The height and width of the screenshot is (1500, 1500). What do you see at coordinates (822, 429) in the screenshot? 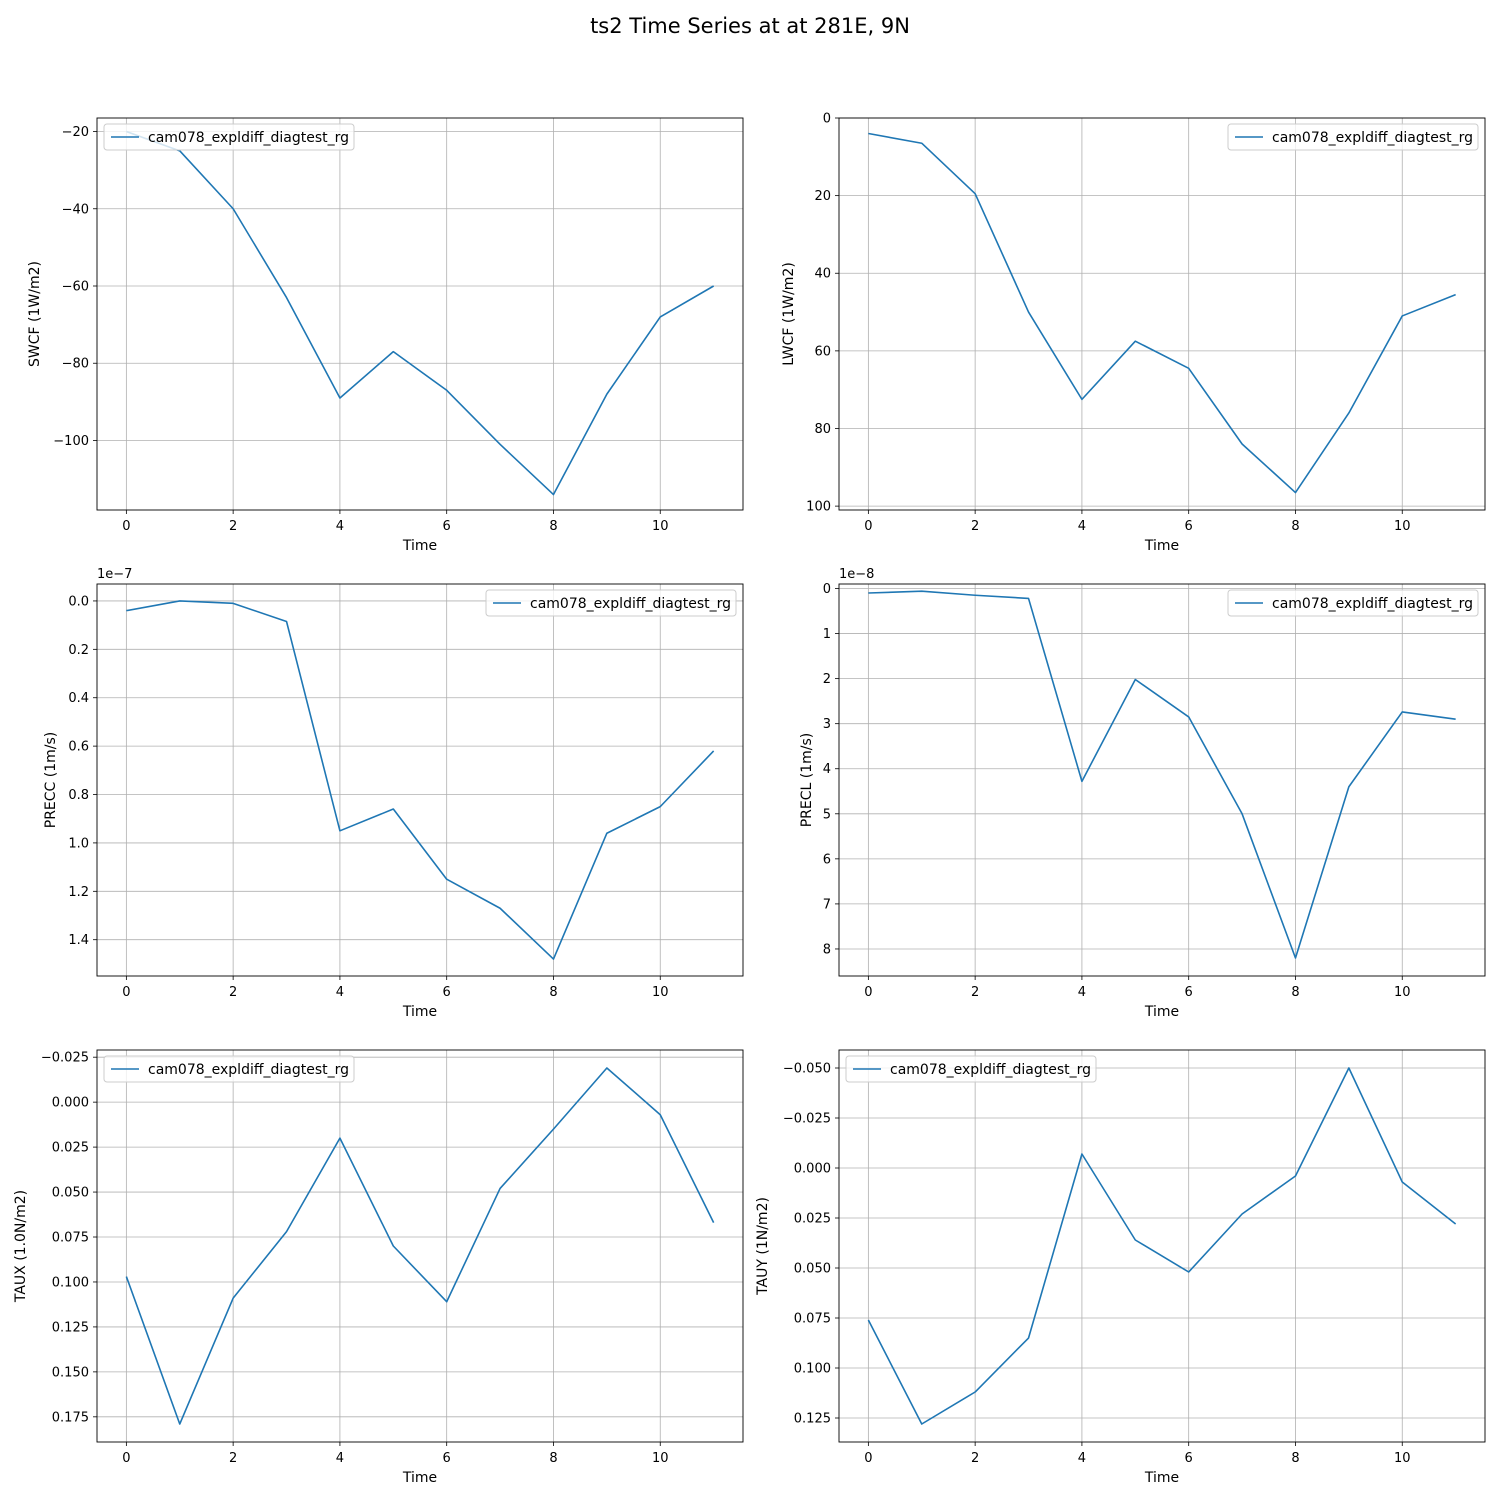
I see `y-tick-label: 80` at bounding box center [822, 429].